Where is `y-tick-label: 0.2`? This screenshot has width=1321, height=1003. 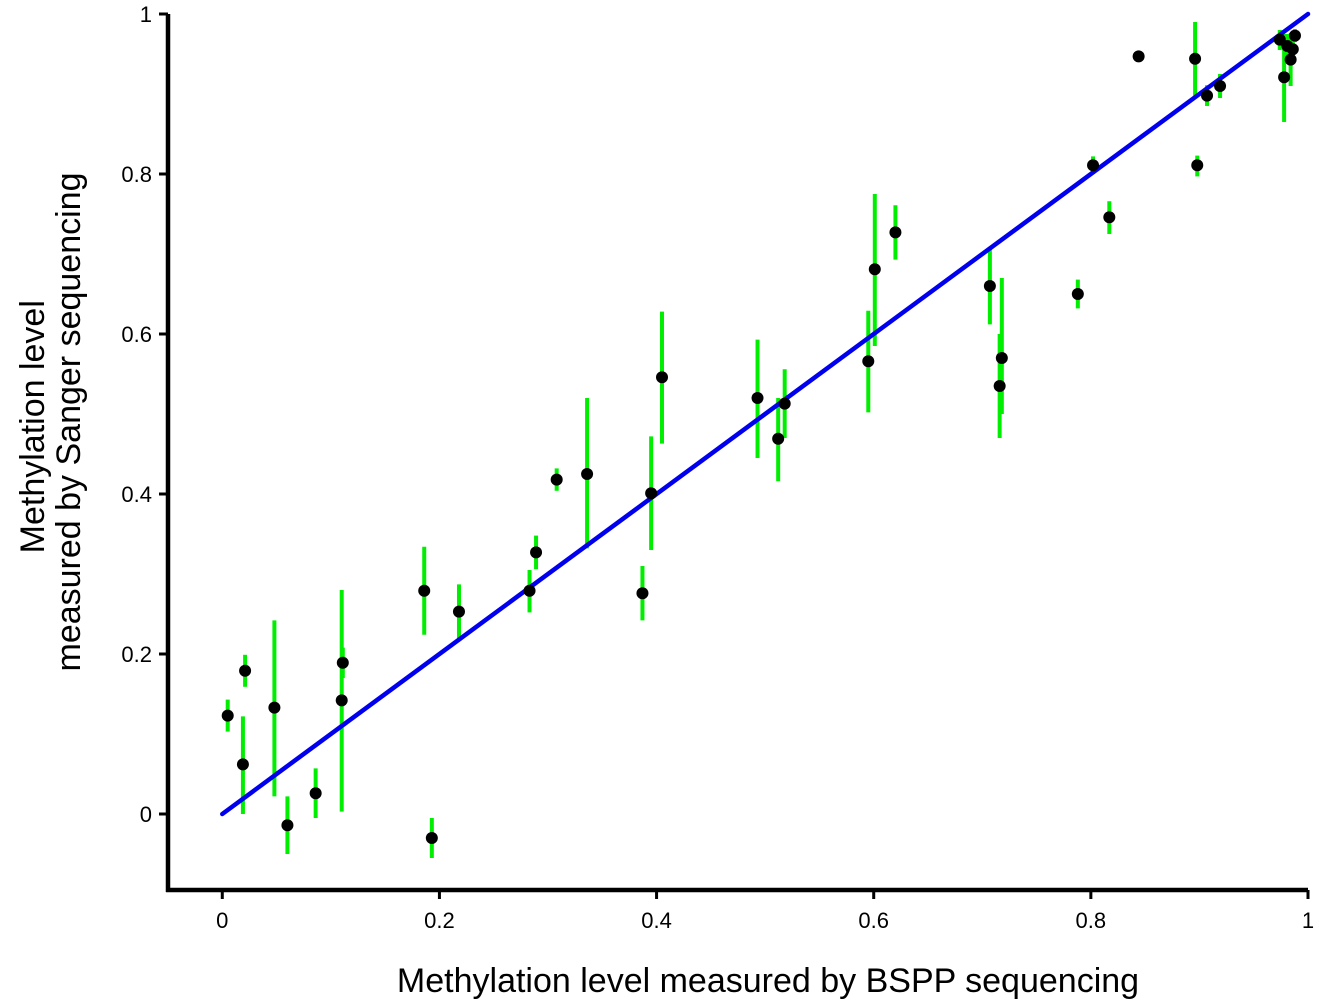 y-tick-label: 0.2 is located at coordinates (136, 654).